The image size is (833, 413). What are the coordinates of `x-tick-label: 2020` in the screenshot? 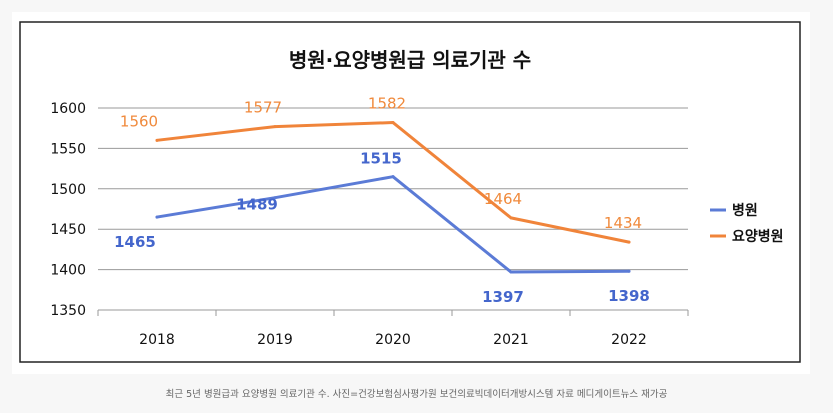 It's located at (393, 340).